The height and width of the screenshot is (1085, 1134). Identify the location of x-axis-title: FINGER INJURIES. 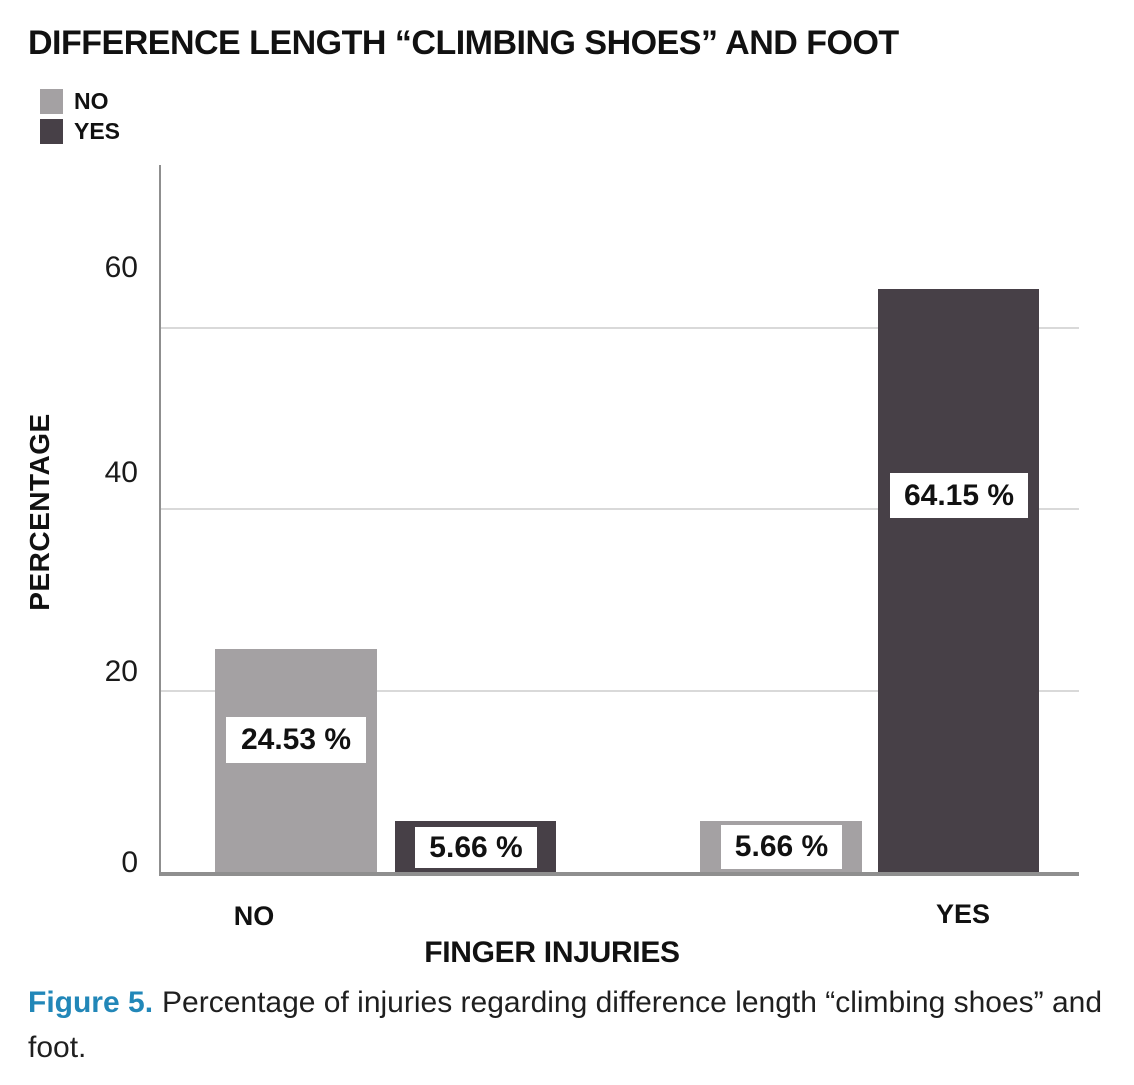
(552, 952).